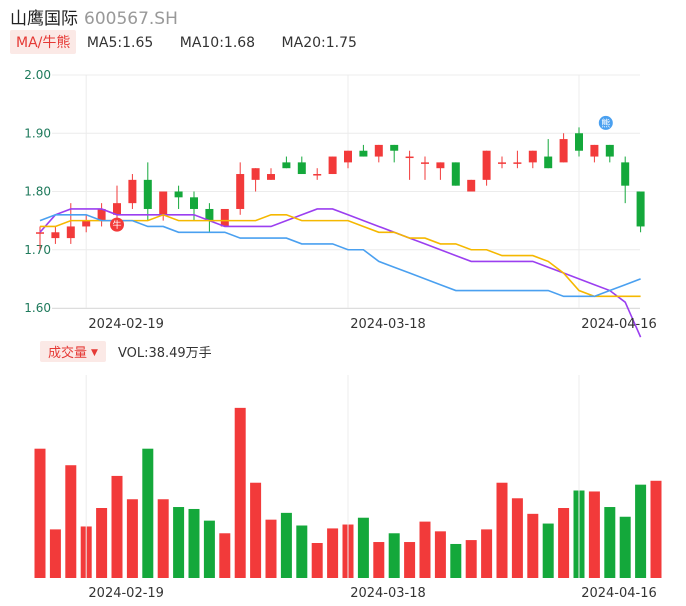  I want to click on stock-code: 600567.SH, so click(131, 19).